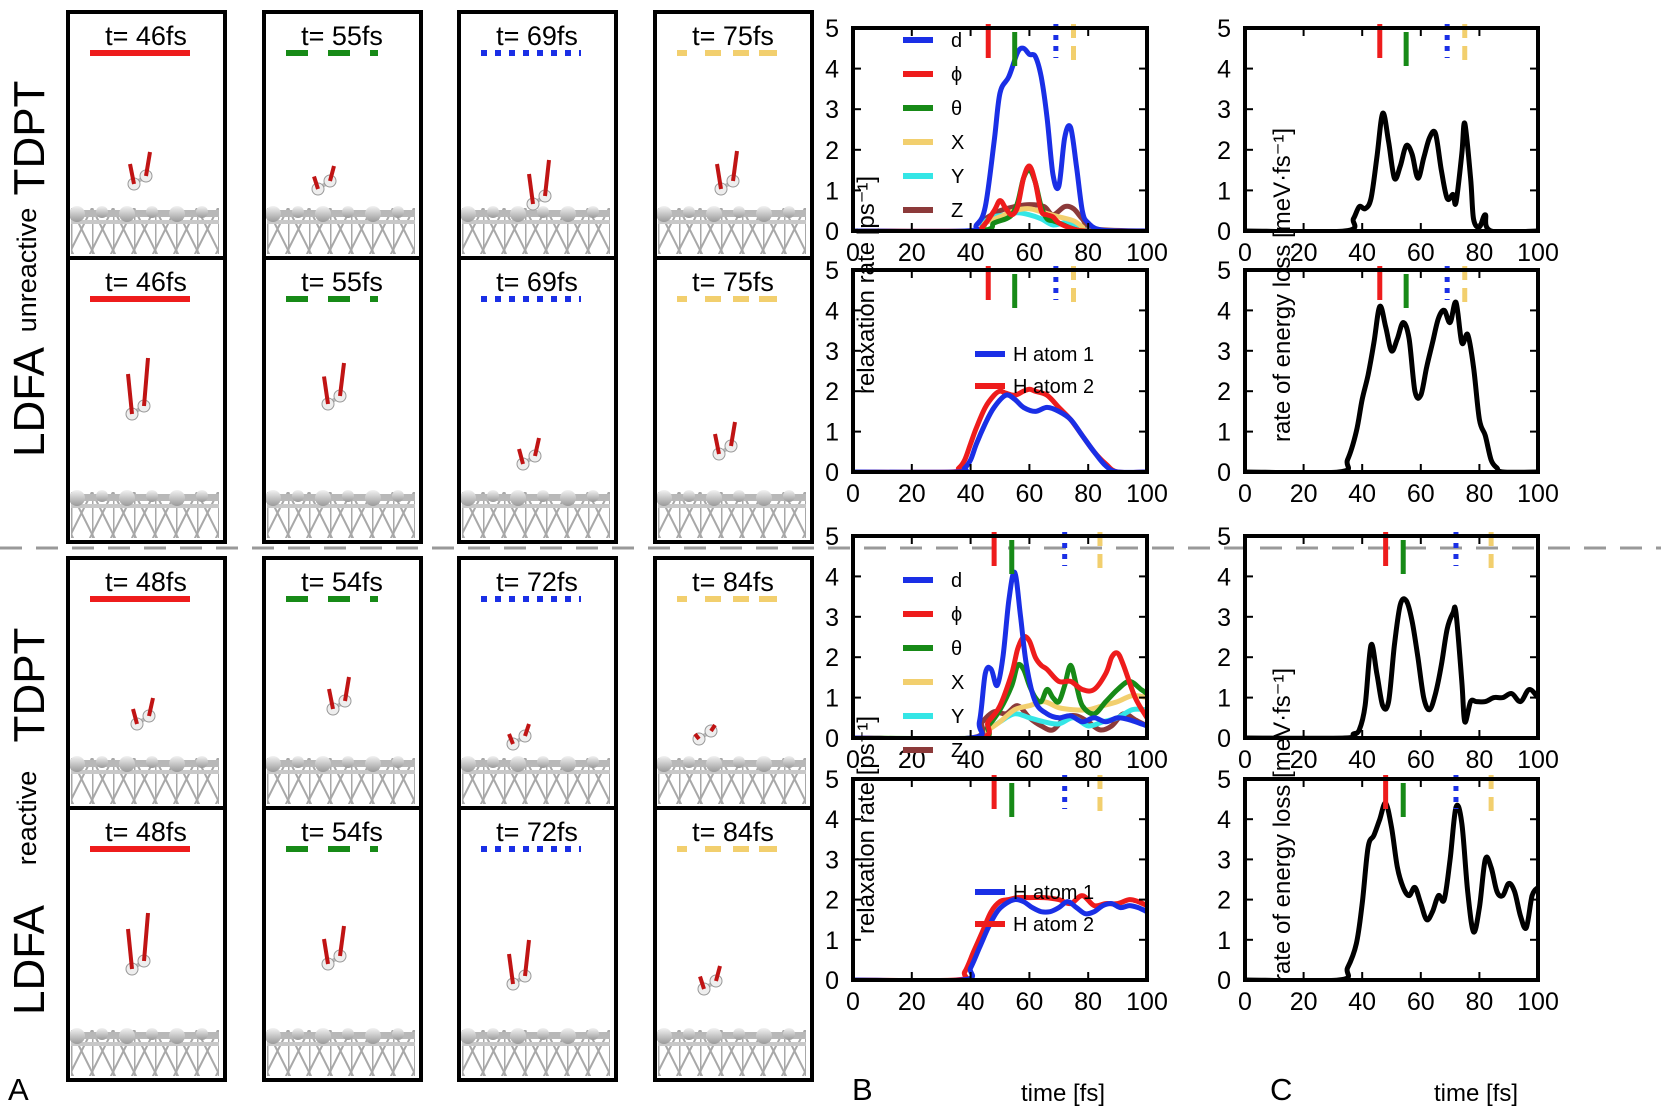 This screenshot has width=1661, height=1108. I want to click on snapshot-time-label: t= 72fs, so click(537, 582).